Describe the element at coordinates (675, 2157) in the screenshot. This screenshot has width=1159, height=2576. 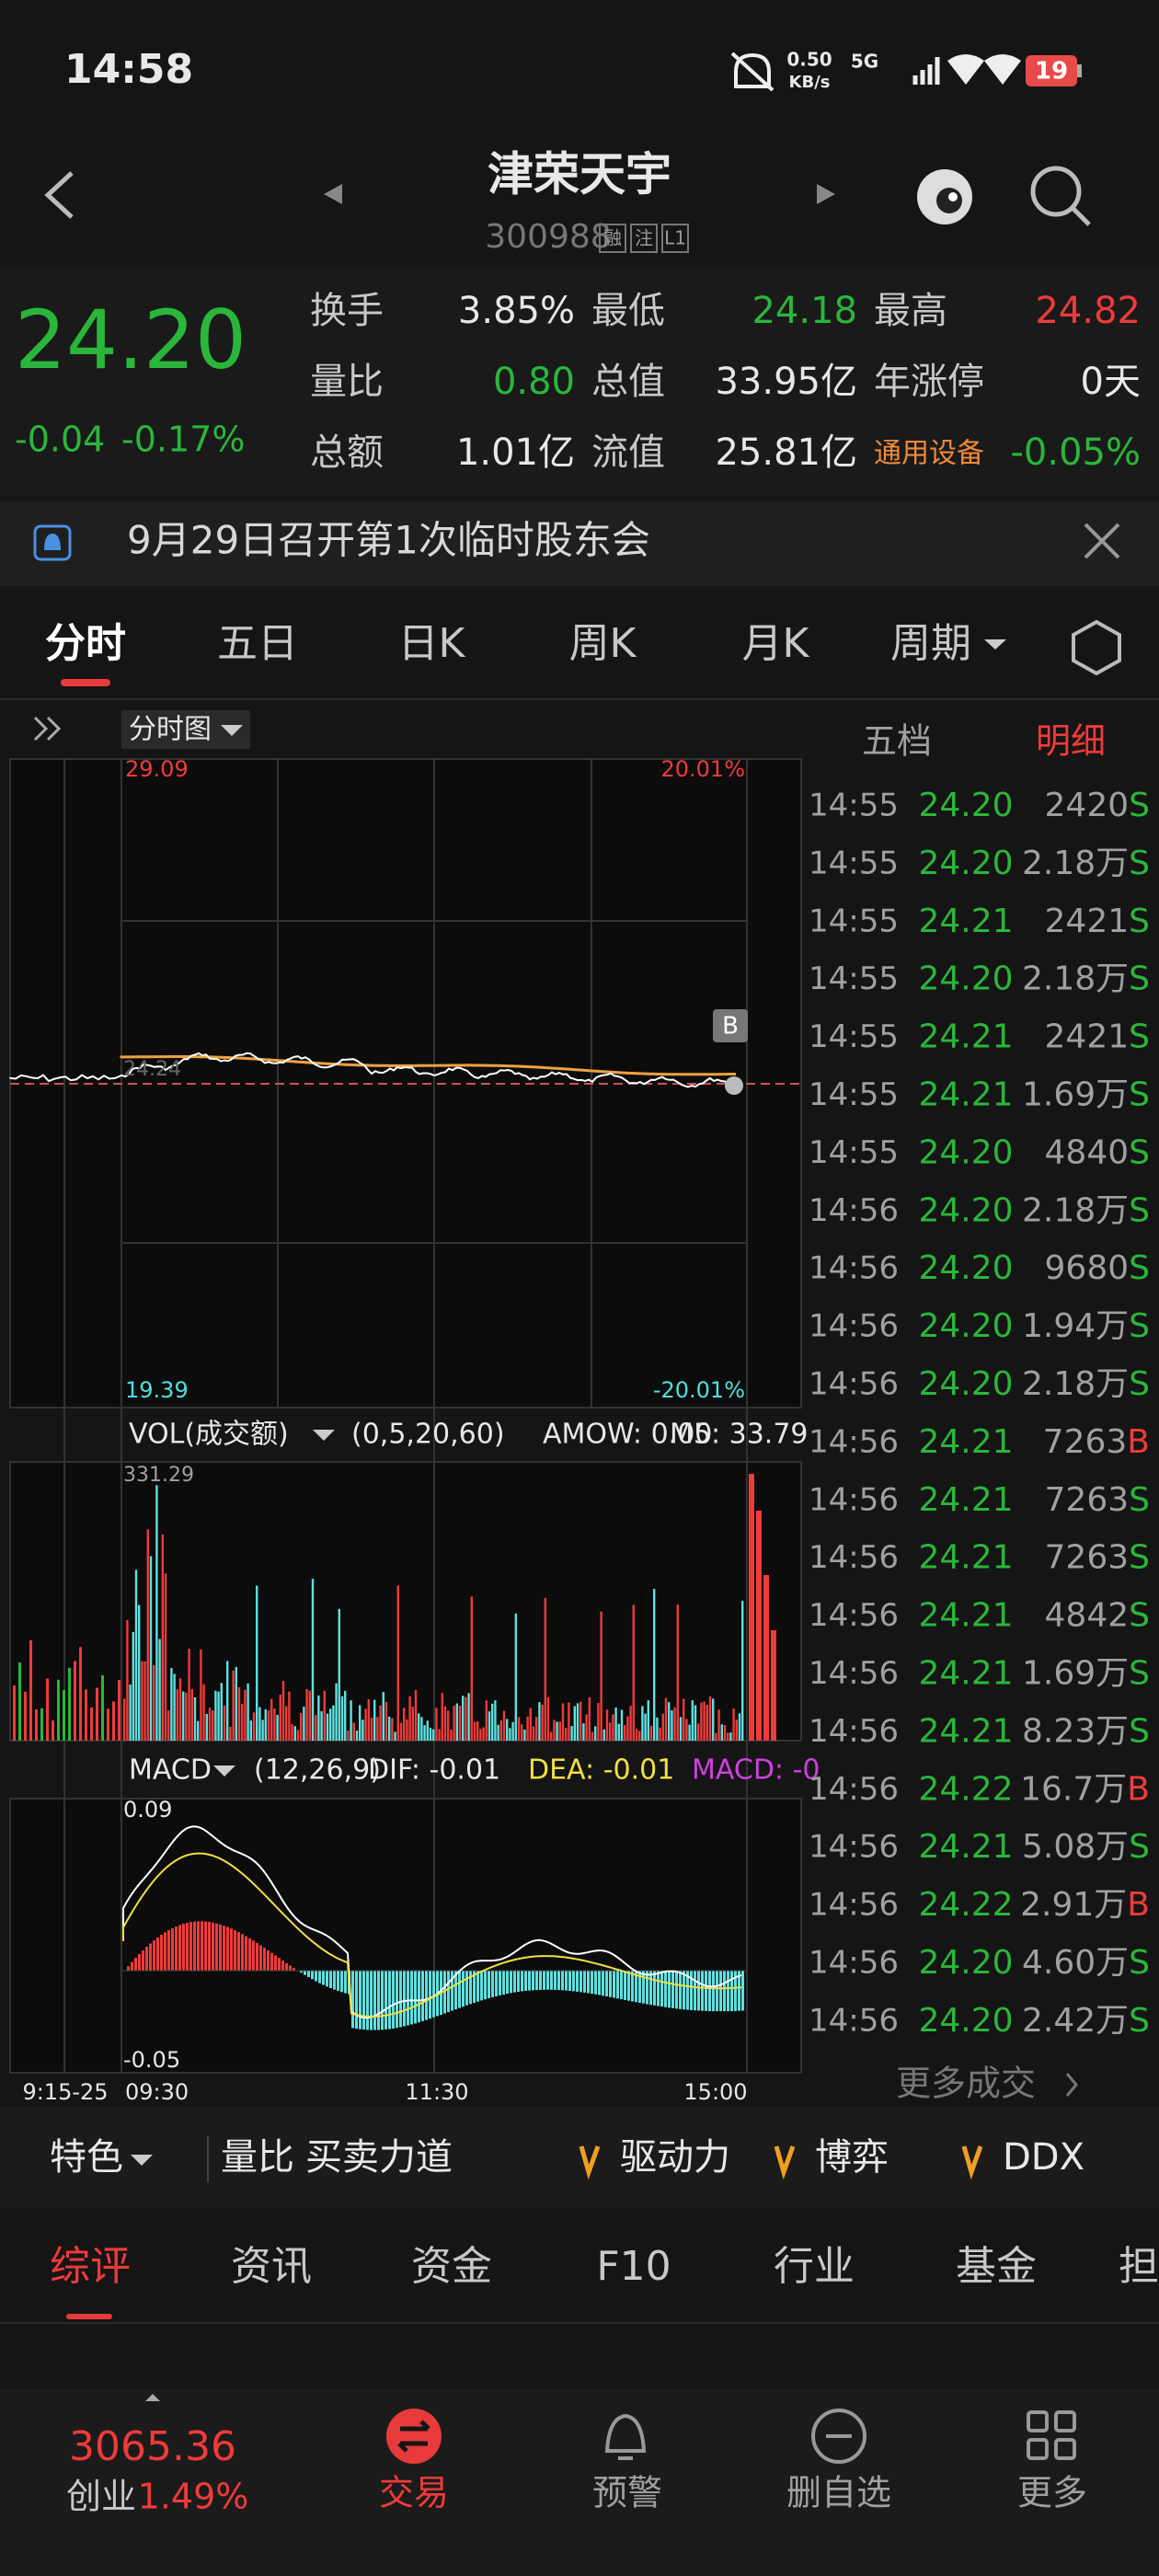
I see `indicator: 驱动力` at that location.